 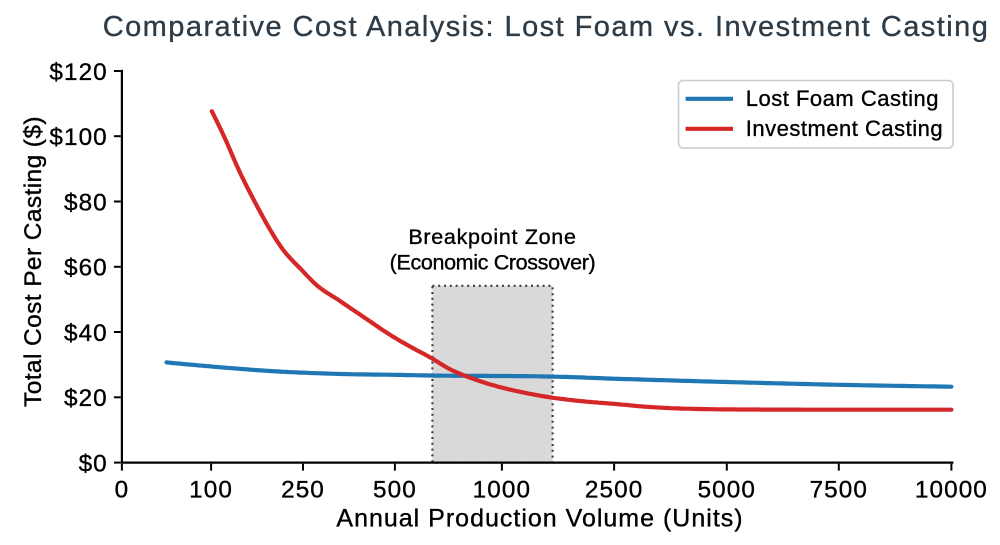 I want to click on svg-text: $120, so click(x=78, y=72).